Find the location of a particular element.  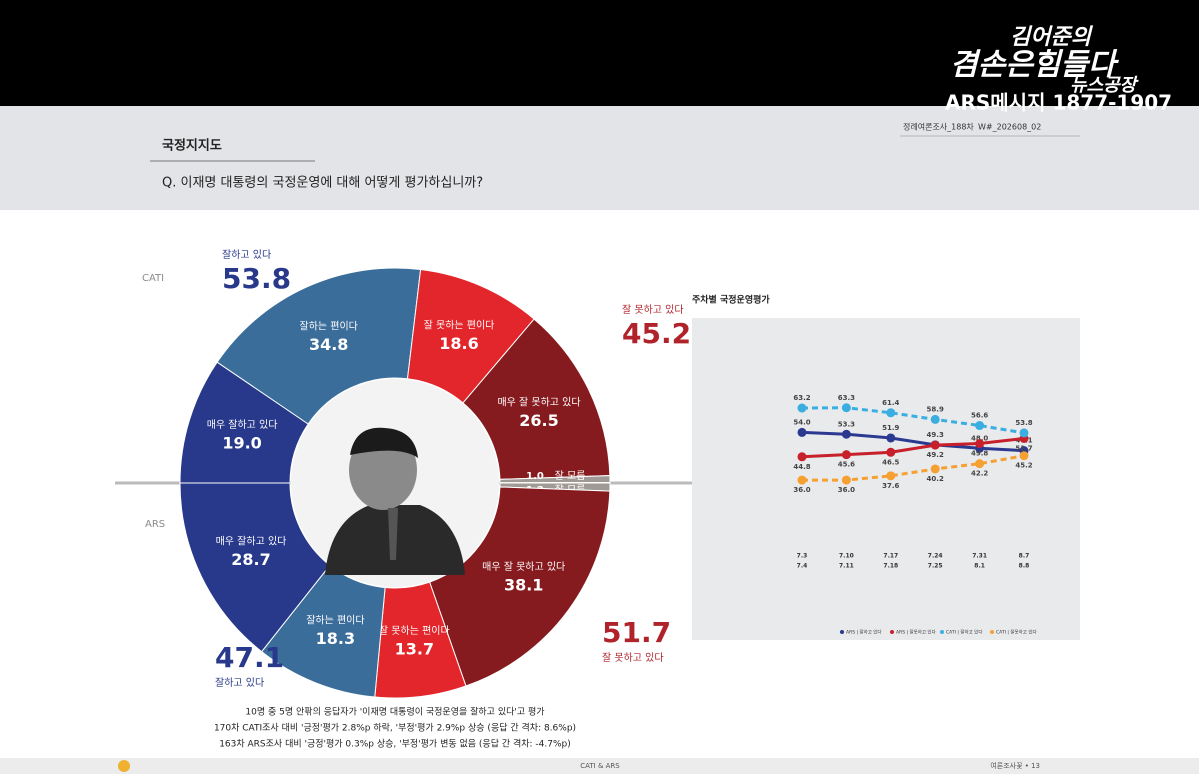

data-label: 46.5 is located at coordinates (890, 462).